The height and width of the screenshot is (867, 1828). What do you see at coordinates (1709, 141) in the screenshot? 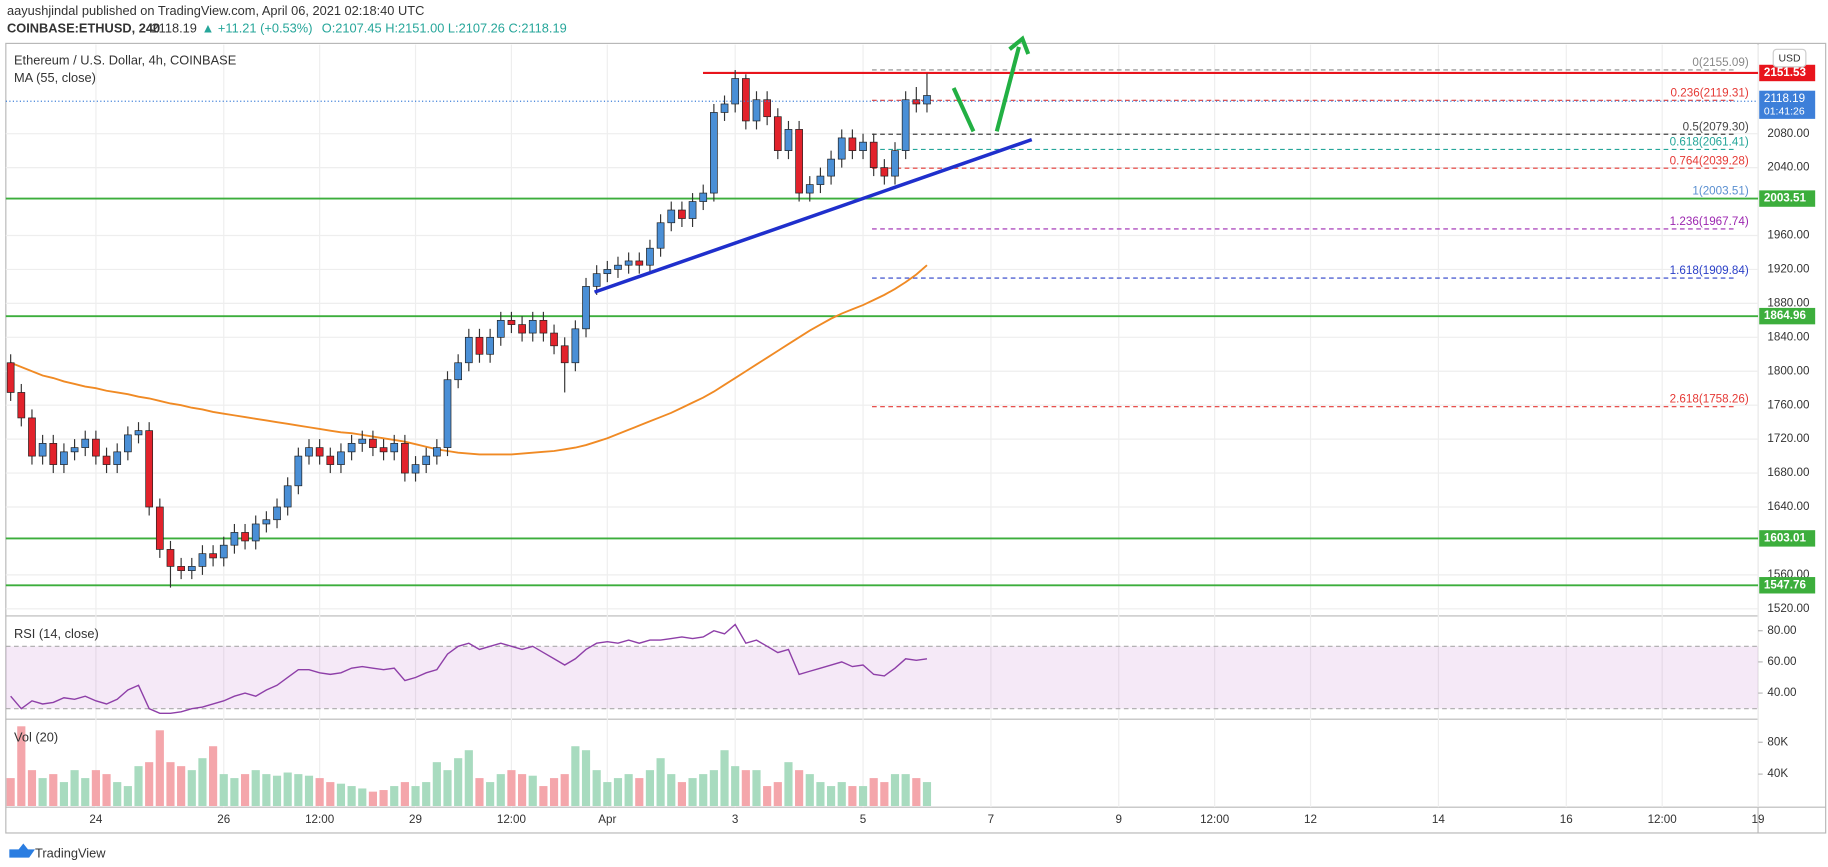
I see `fib-label: 0.618(2061.41)` at bounding box center [1709, 141].